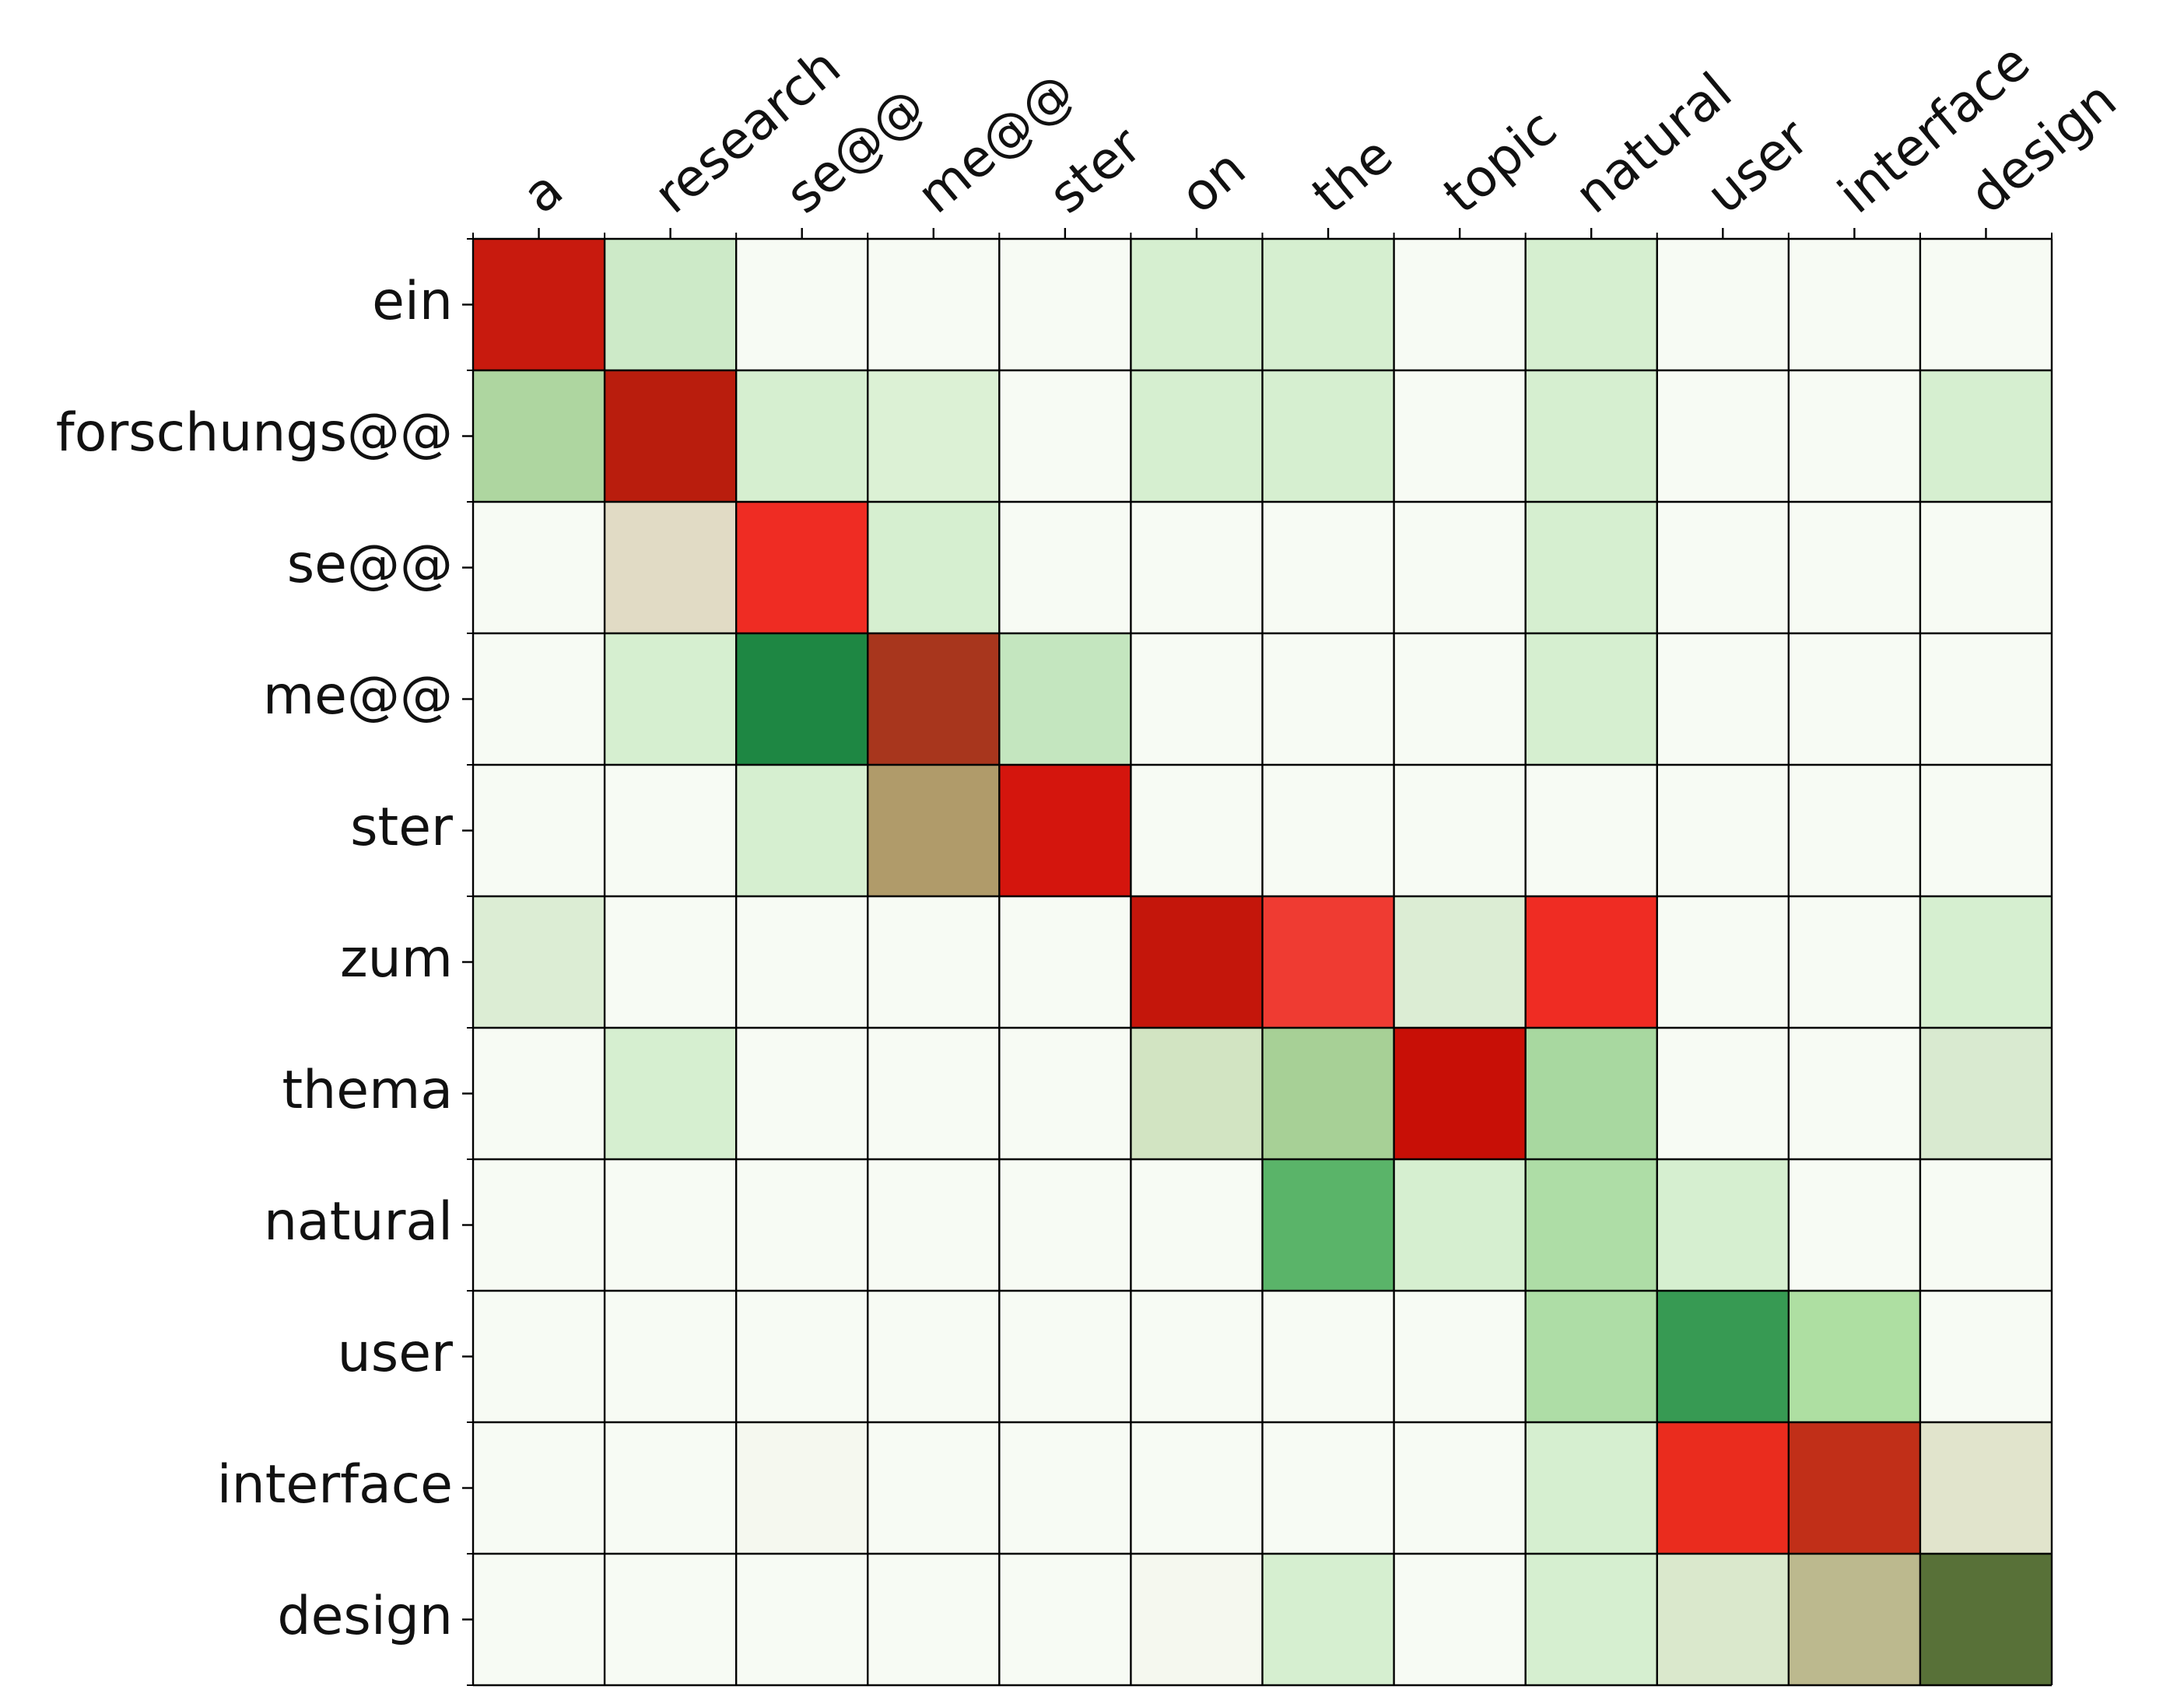 The image size is (2184, 1700). Describe the element at coordinates (539, 831) in the screenshot. I see `heatmap-cell-ster-a` at that location.